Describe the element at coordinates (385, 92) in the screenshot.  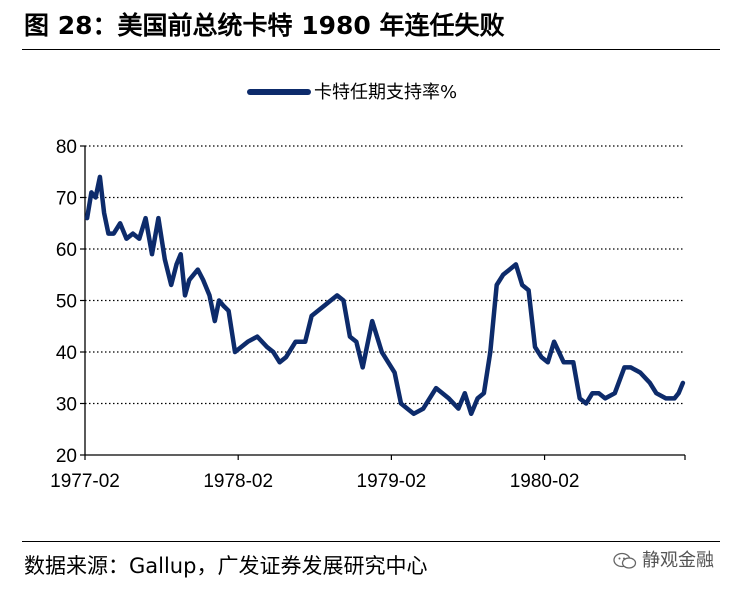
I see `legend-label: 卡特任期支持率%` at that location.